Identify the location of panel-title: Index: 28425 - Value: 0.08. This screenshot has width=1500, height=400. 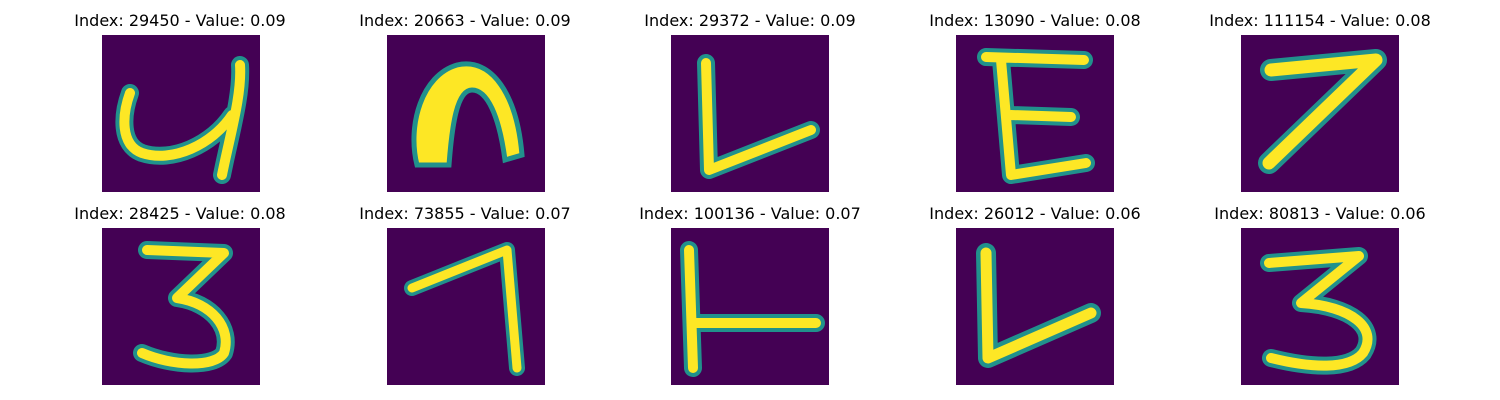
(180, 213).